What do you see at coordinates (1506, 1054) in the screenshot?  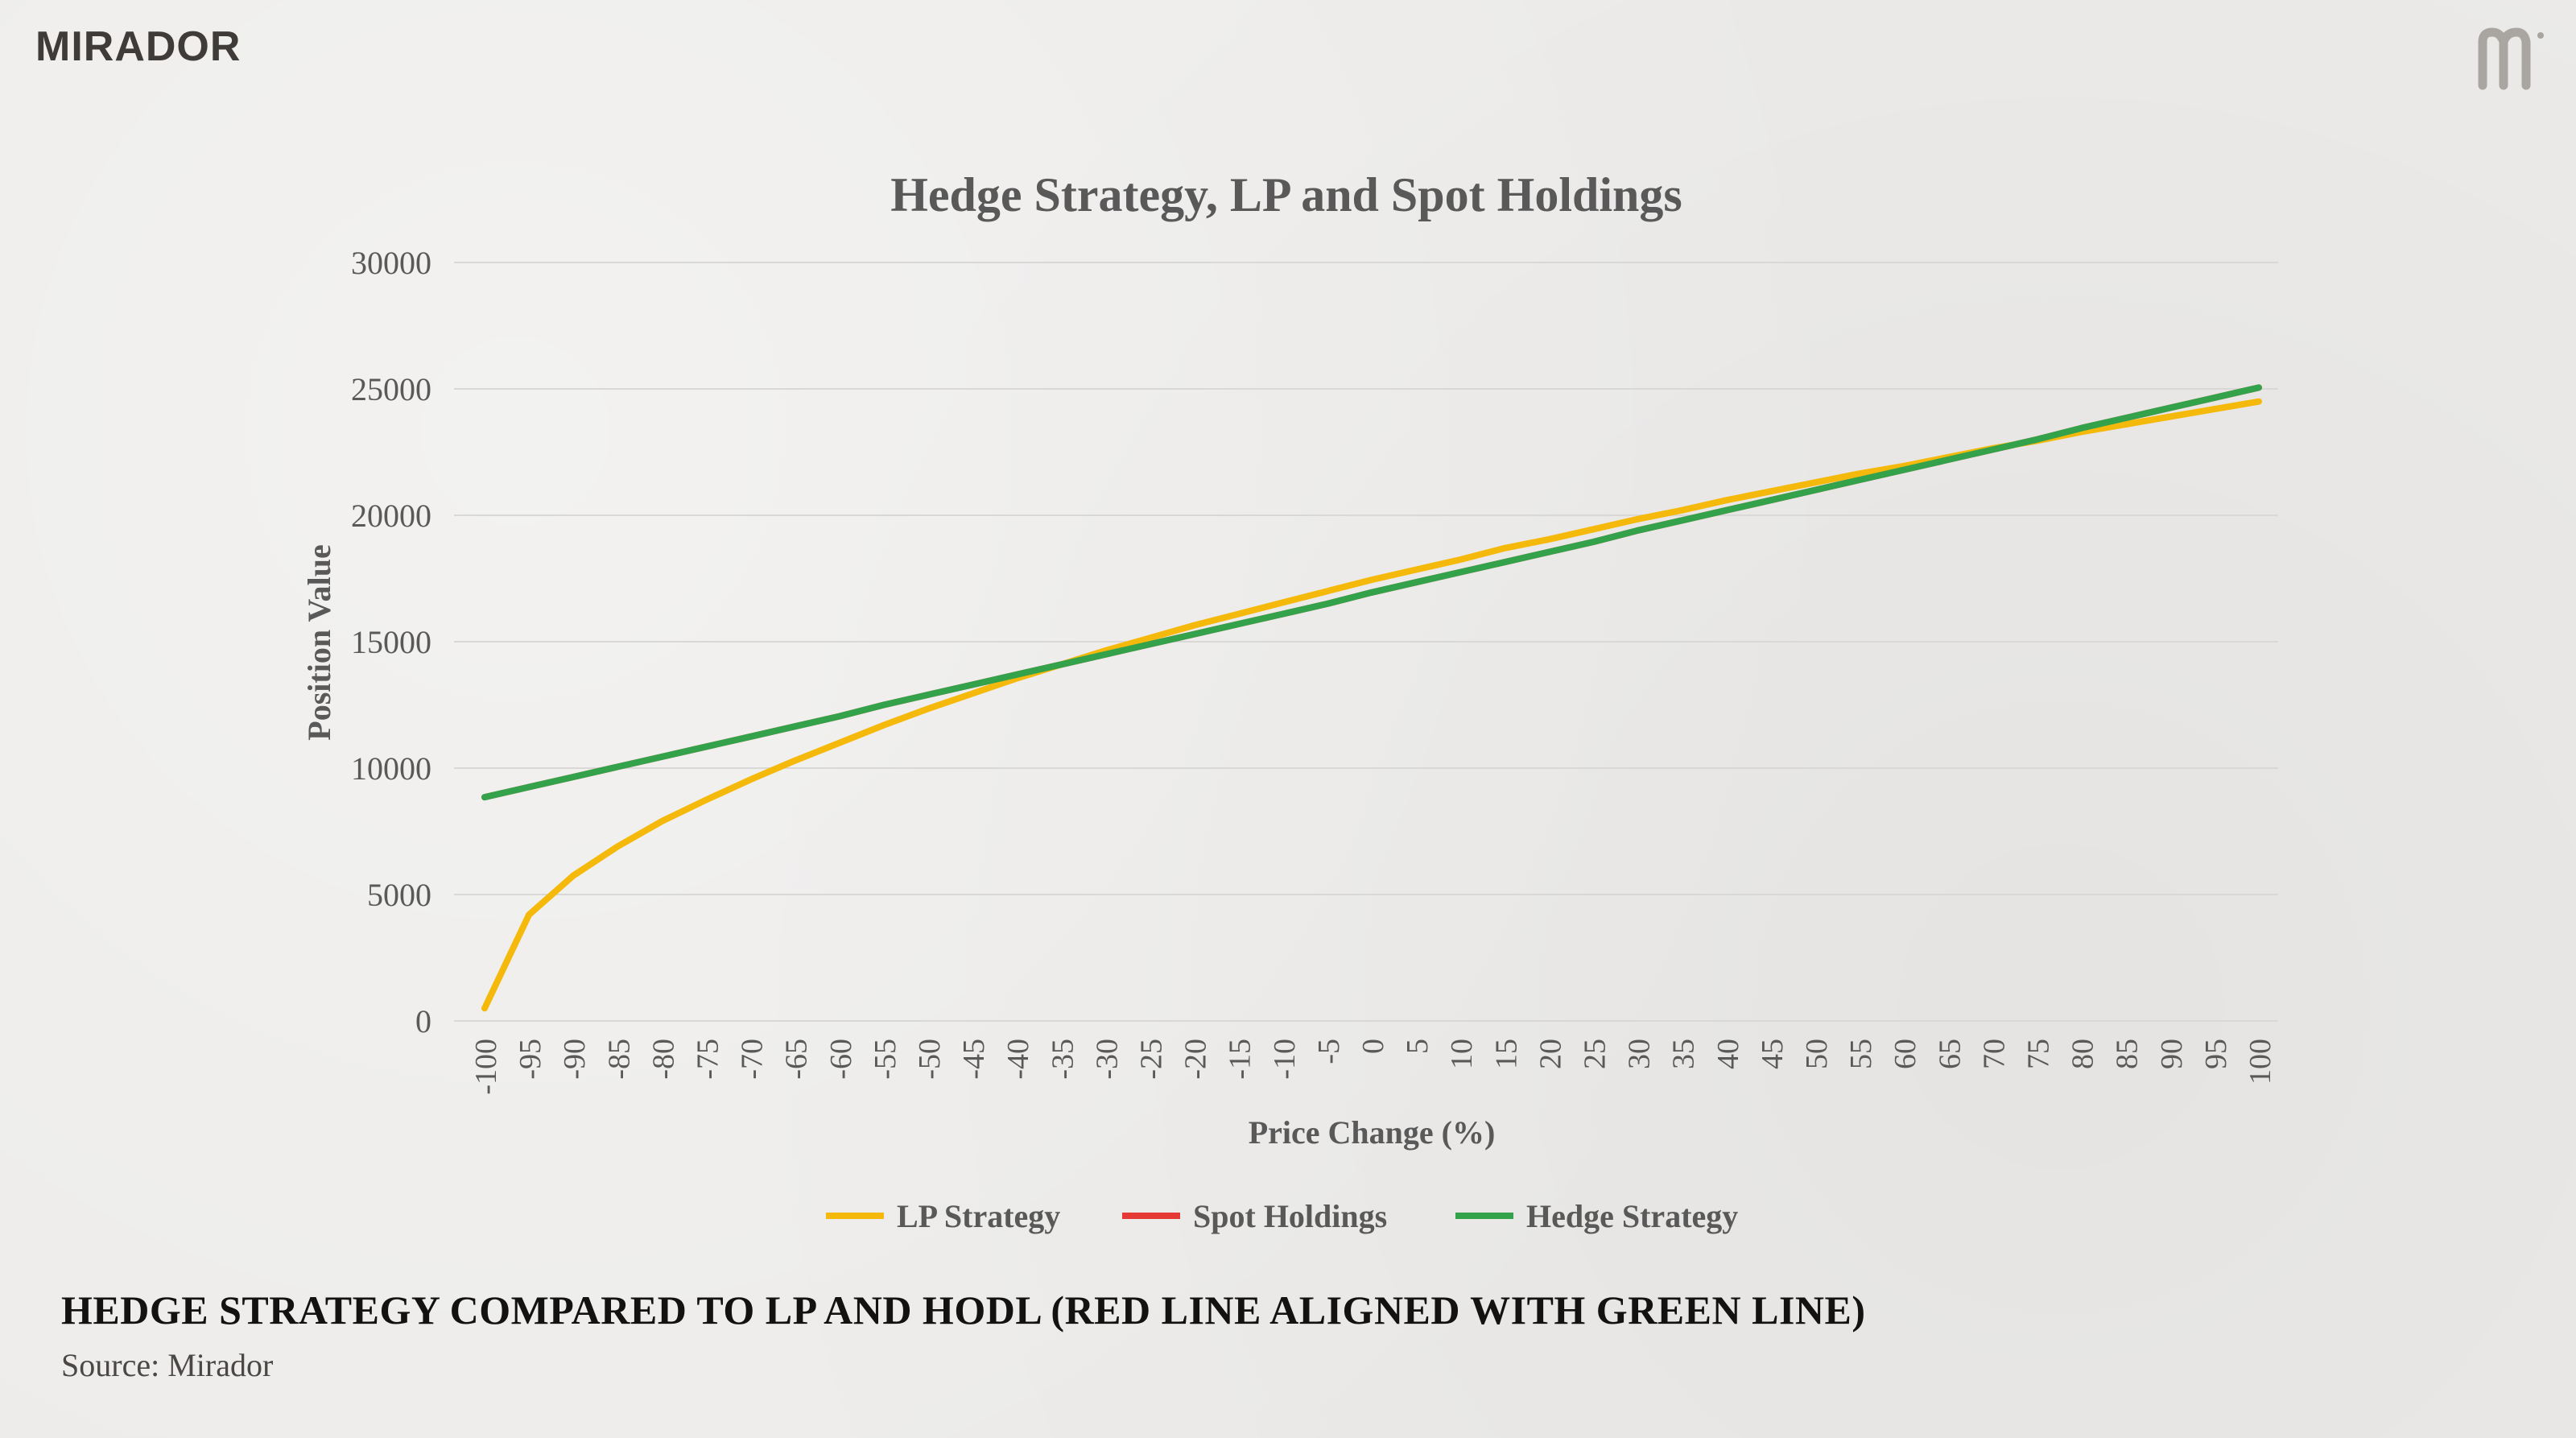 I see `x-tick-label: 15` at bounding box center [1506, 1054].